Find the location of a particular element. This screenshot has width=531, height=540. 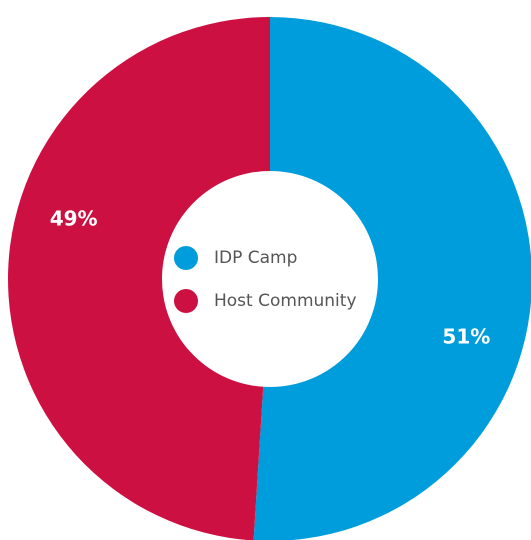

data-label: 49% is located at coordinates (74, 219).